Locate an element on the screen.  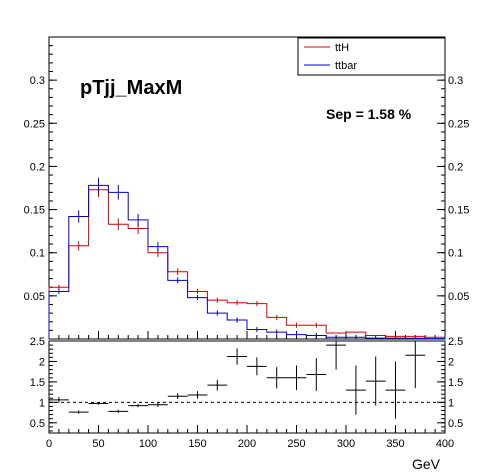
y-tick-label-right: 0.1 is located at coordinates (455, 254).